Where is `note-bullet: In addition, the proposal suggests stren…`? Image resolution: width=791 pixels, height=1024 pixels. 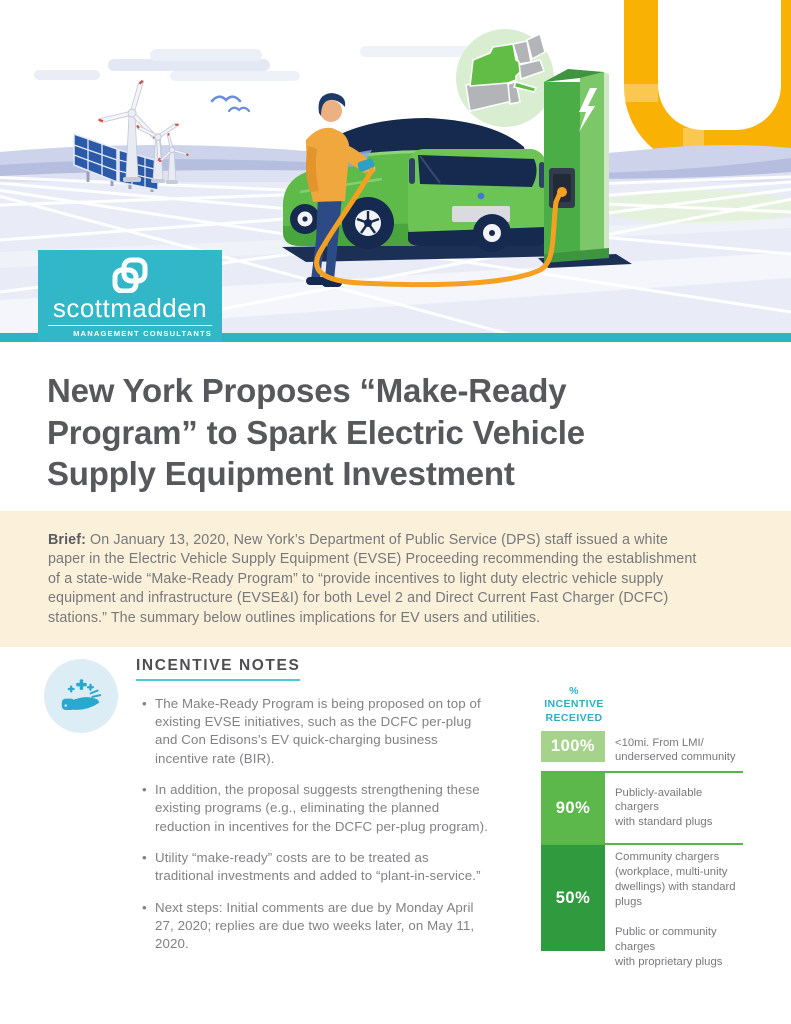 note-bullet: In addition, the proposal suggests stren… is located at coordinates (315, 808).